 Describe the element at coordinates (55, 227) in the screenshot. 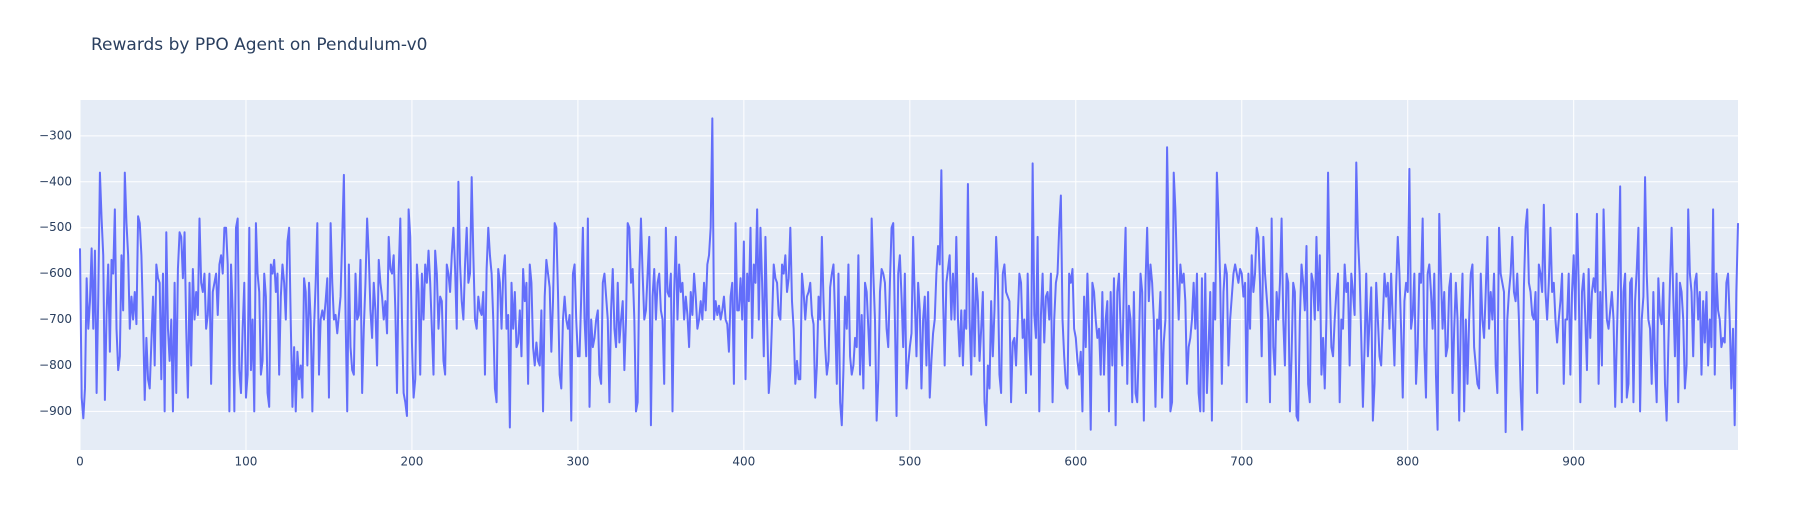

I see `y-tick-label: −500` at that location.